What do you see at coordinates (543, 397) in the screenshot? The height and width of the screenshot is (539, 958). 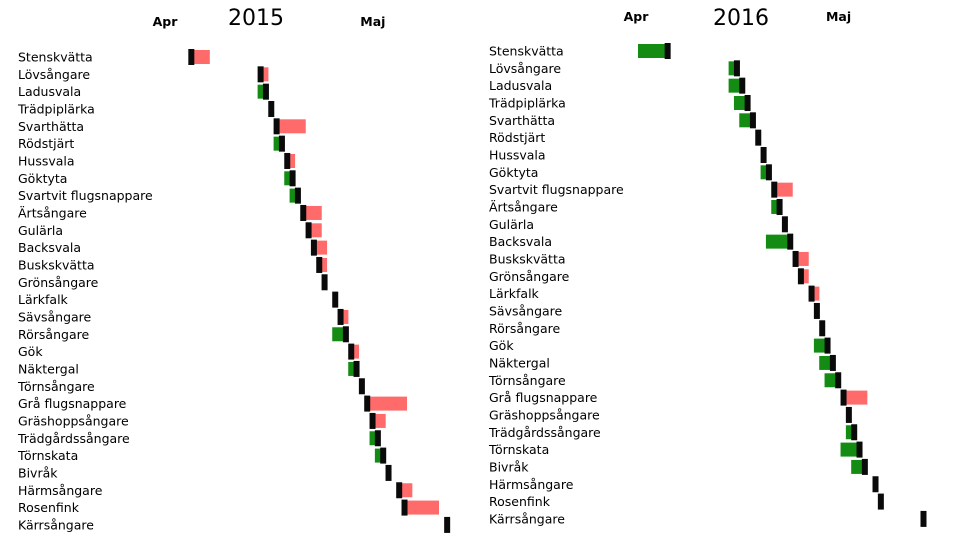 I see `species-label: Grå flugsnappare` at bounding box center [543, 397].